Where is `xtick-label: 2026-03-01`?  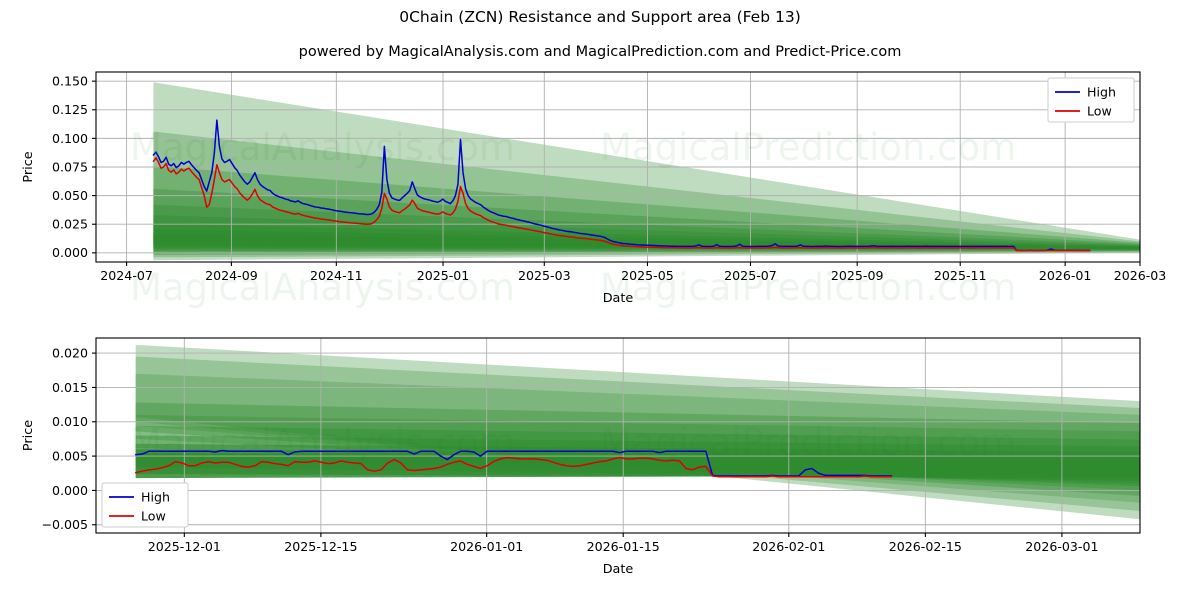
xtick-label: 2026-03-01 is located at coordinates (1061, 546).